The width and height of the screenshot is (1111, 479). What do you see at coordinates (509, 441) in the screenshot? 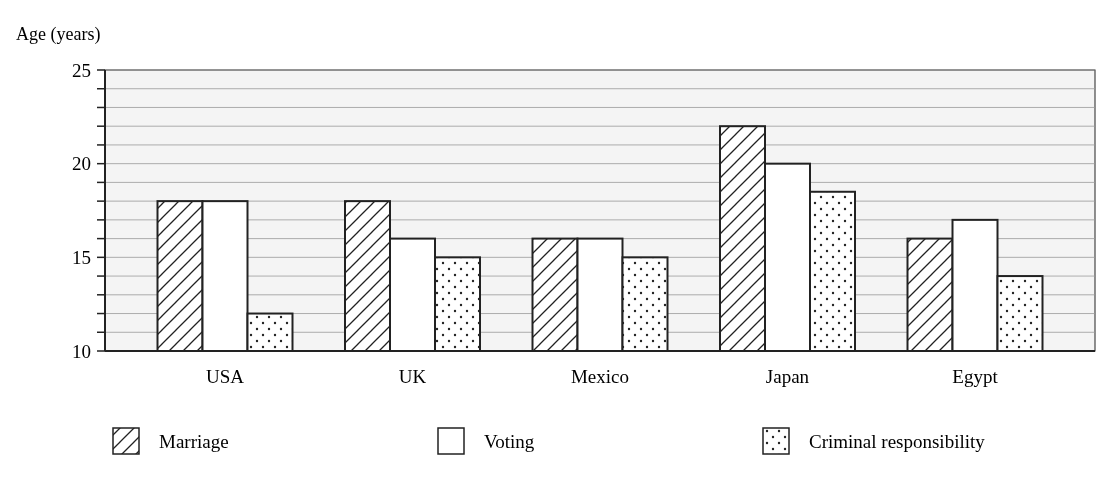
I see `legend-label: Voting` at bounding box center [509, 441].